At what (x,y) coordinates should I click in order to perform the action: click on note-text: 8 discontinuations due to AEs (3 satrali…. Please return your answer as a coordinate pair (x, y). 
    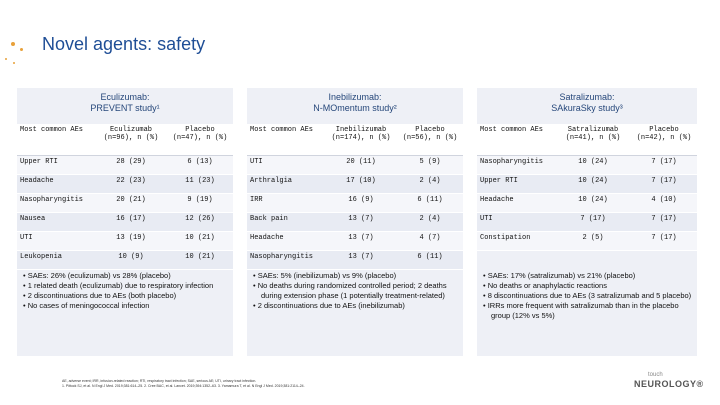
    Looking at the image, I should click on (589, 295).